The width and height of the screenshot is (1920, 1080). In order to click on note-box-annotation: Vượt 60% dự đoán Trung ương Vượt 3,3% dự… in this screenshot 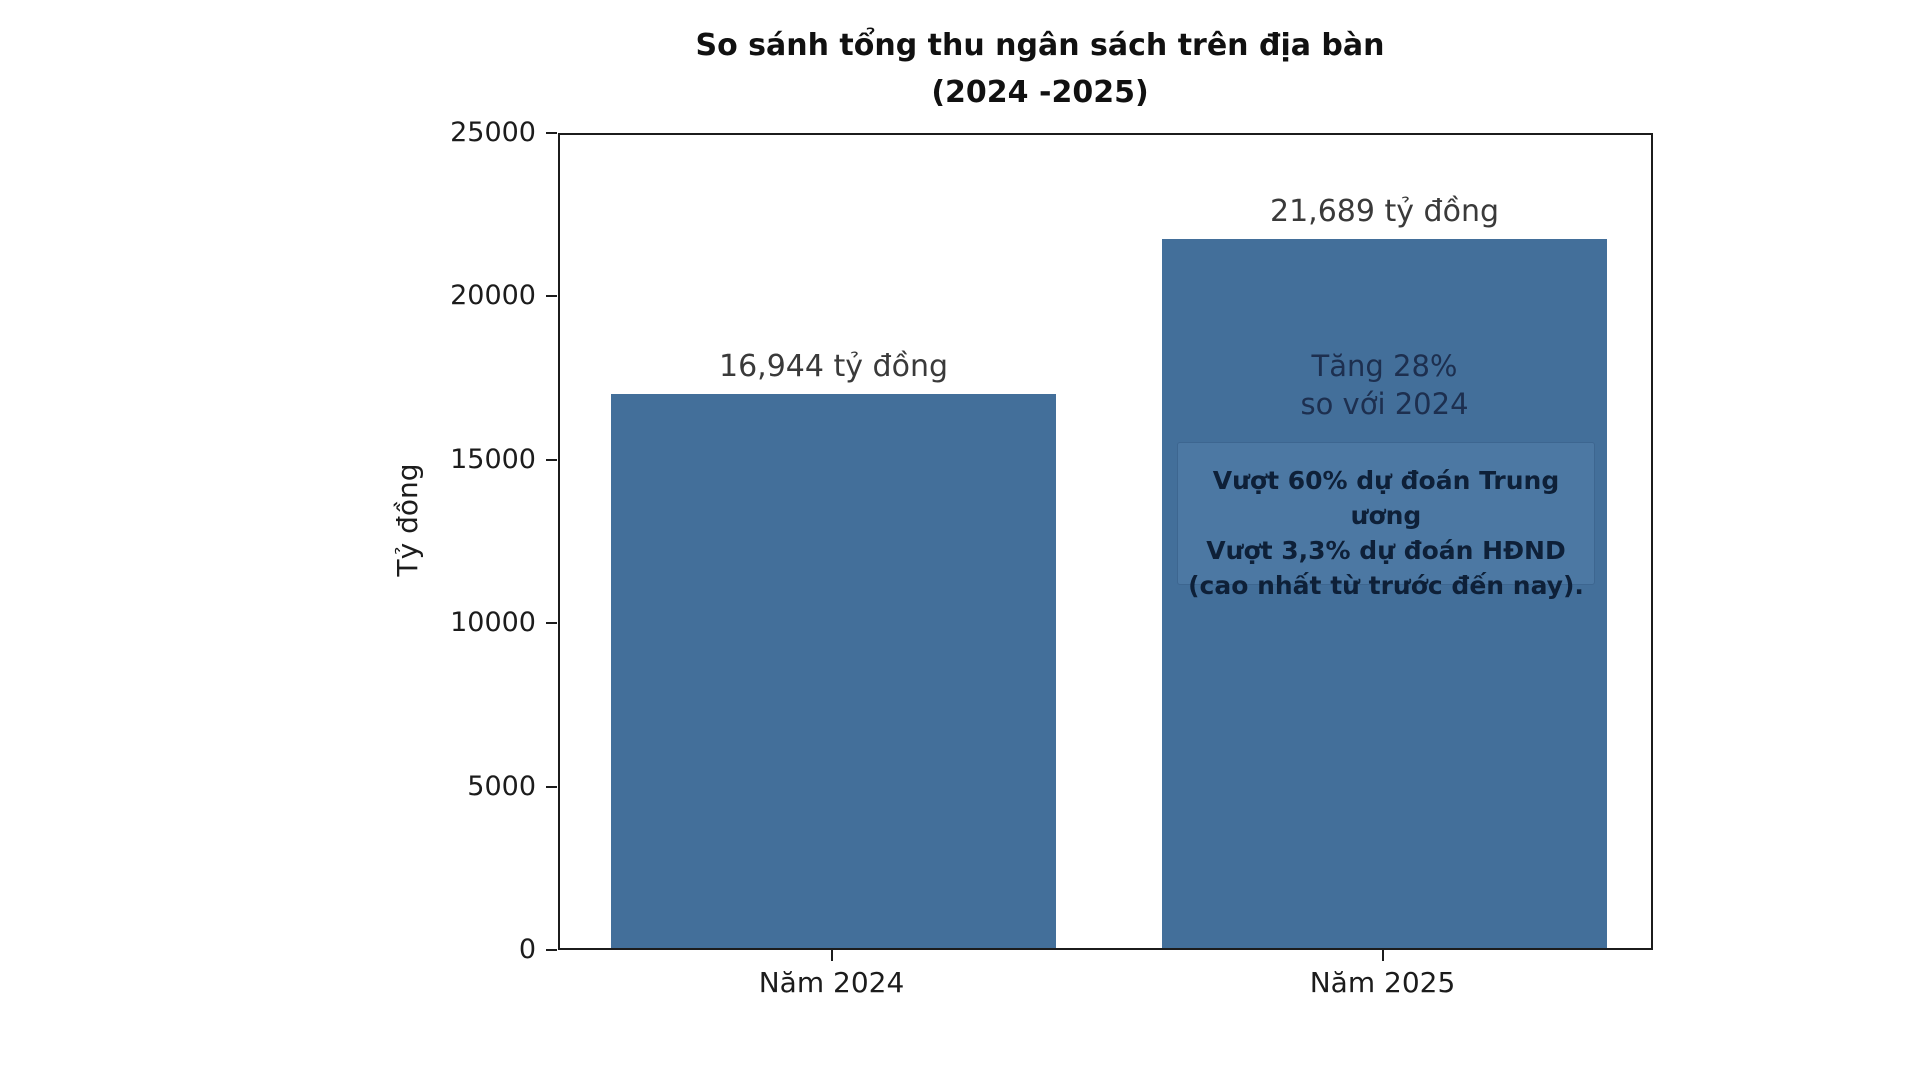, I will do `click(1386, 521)`.